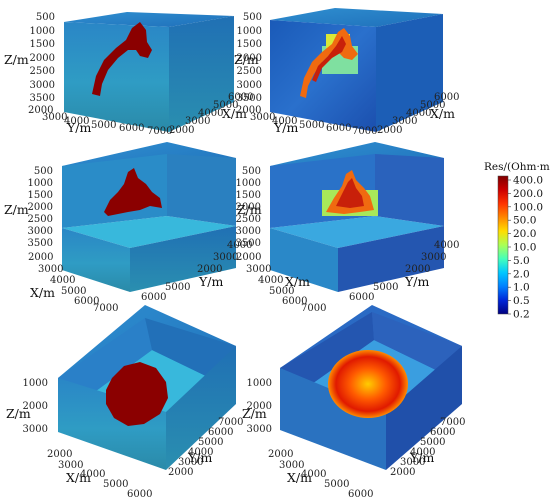 Image resolution: width=550 pixels, height=500 pixels. What do you see at coordinates (517, 167) in the screenshot?
I see `colorbar-title: Res/(Ohm·m)` at bounding box center [517, 167].